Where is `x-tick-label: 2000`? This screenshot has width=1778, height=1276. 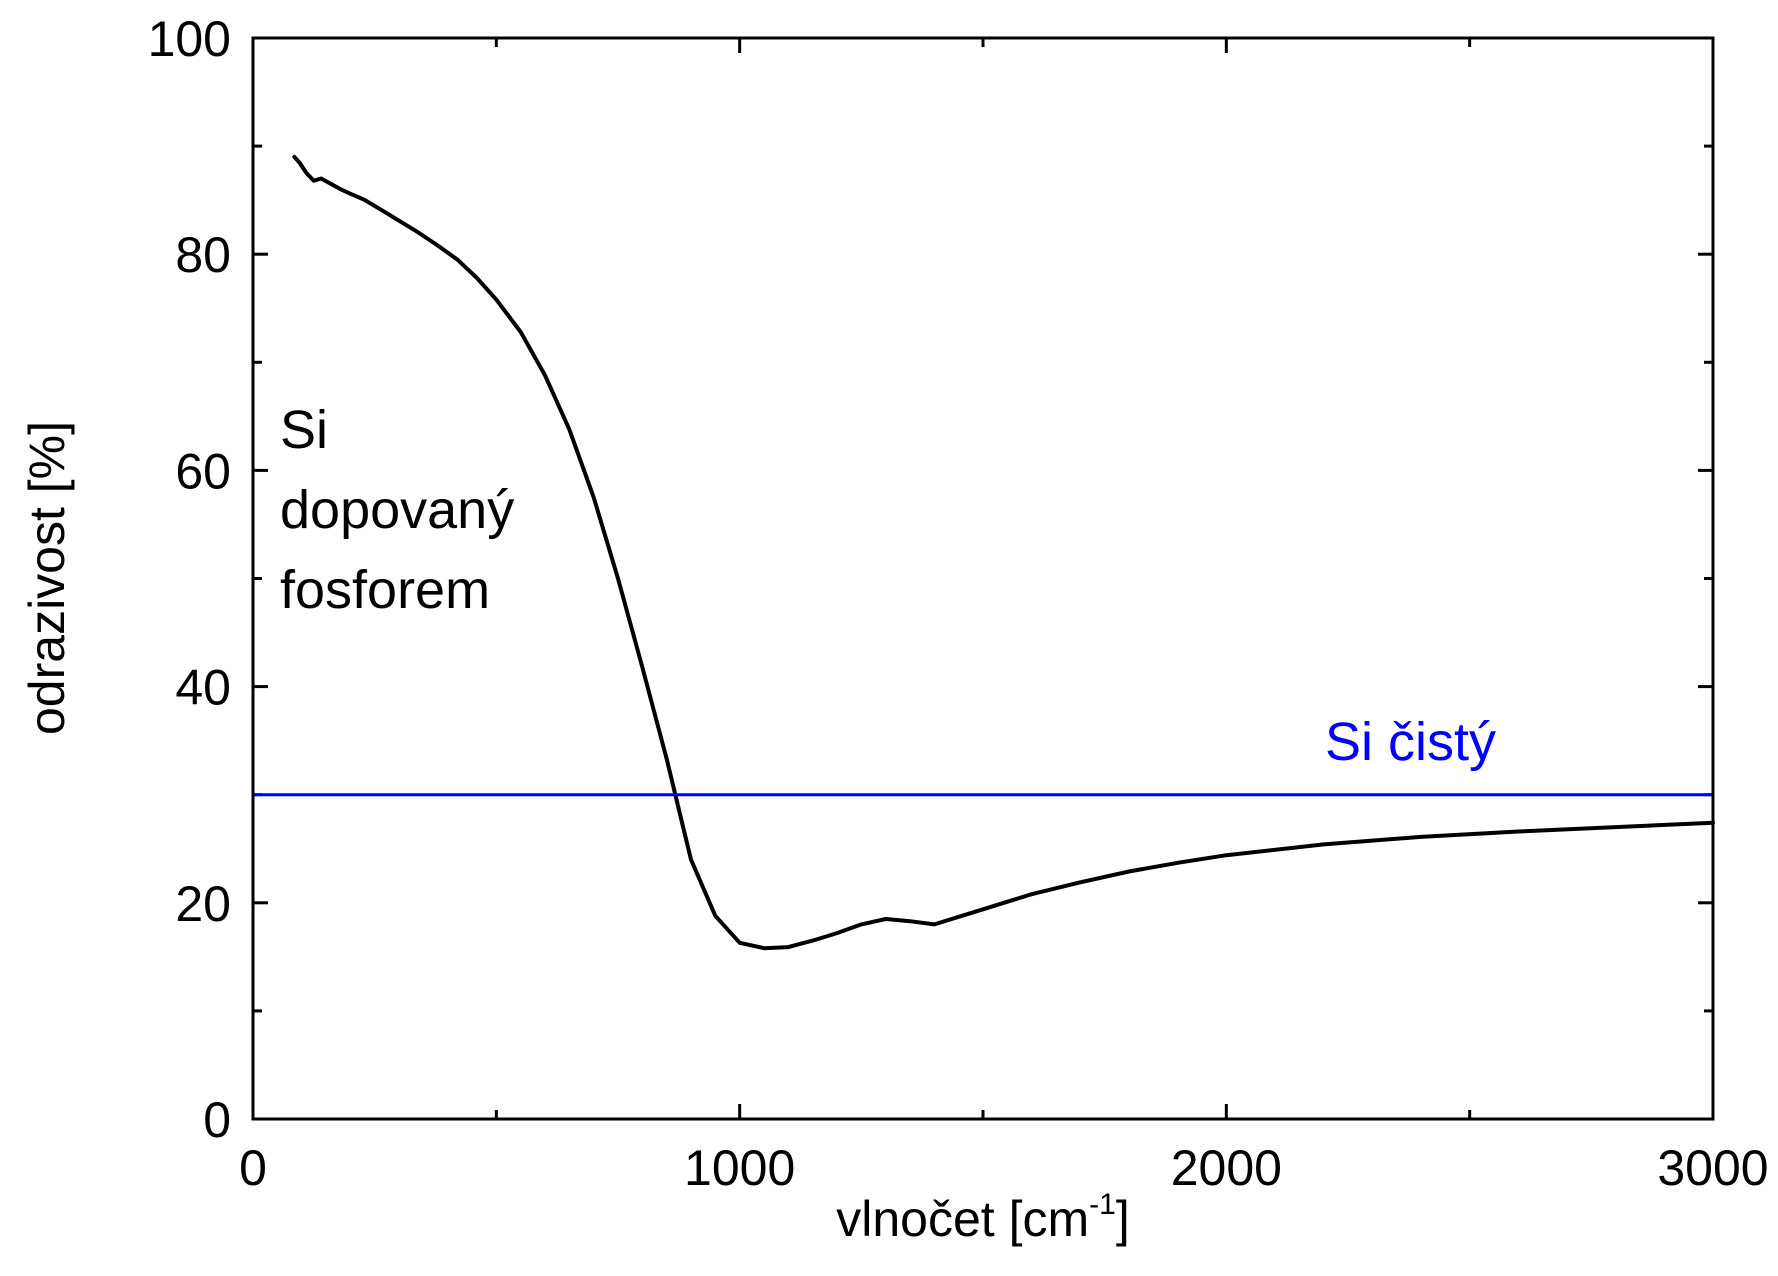 x-tick-label: 2000 is located at coordinates (1226, 1168).